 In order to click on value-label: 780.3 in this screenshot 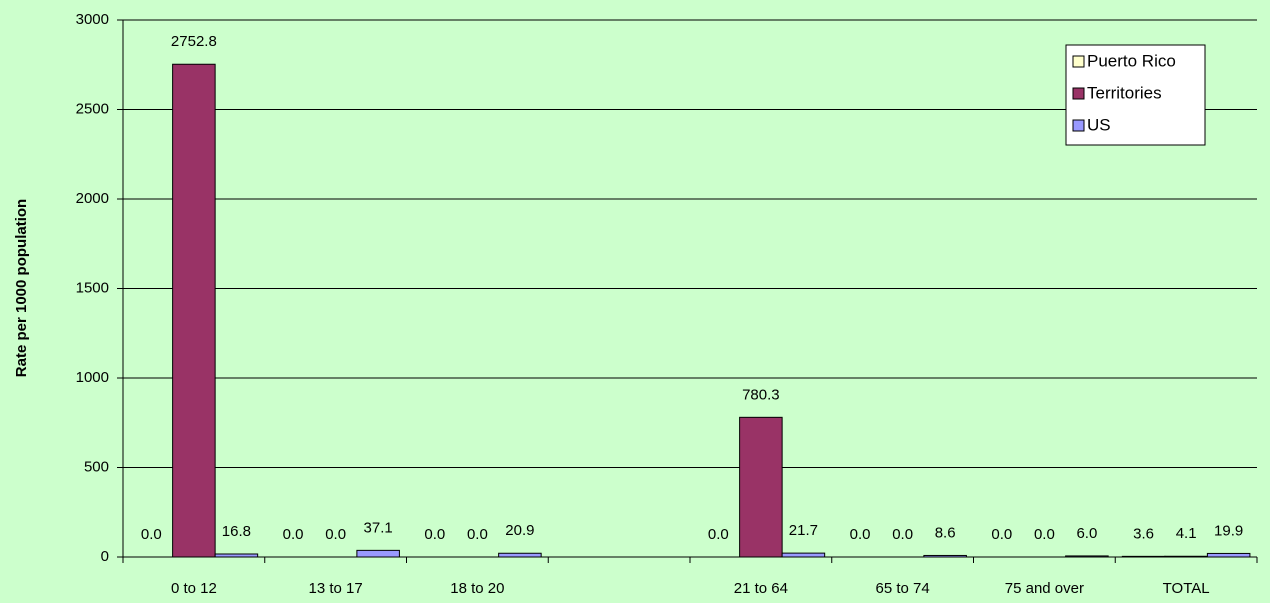, I will do `click(761, 394)`.